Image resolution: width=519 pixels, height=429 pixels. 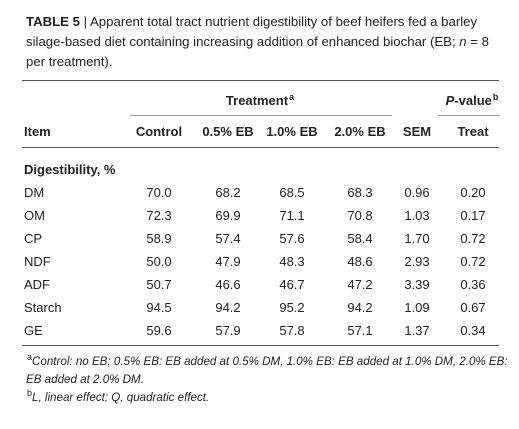 I want to click on col-header-treat: Treat, so click(x=473, y=131).